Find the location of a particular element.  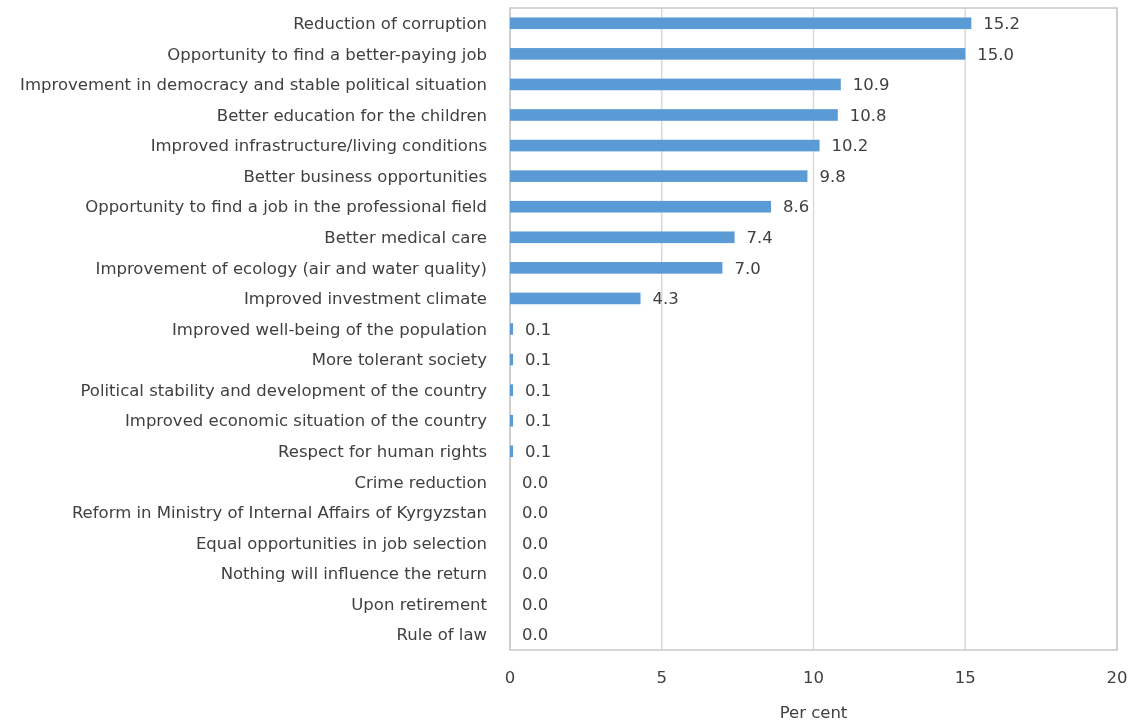

x-tick-label: 10 is located at coordinates (813, 677).